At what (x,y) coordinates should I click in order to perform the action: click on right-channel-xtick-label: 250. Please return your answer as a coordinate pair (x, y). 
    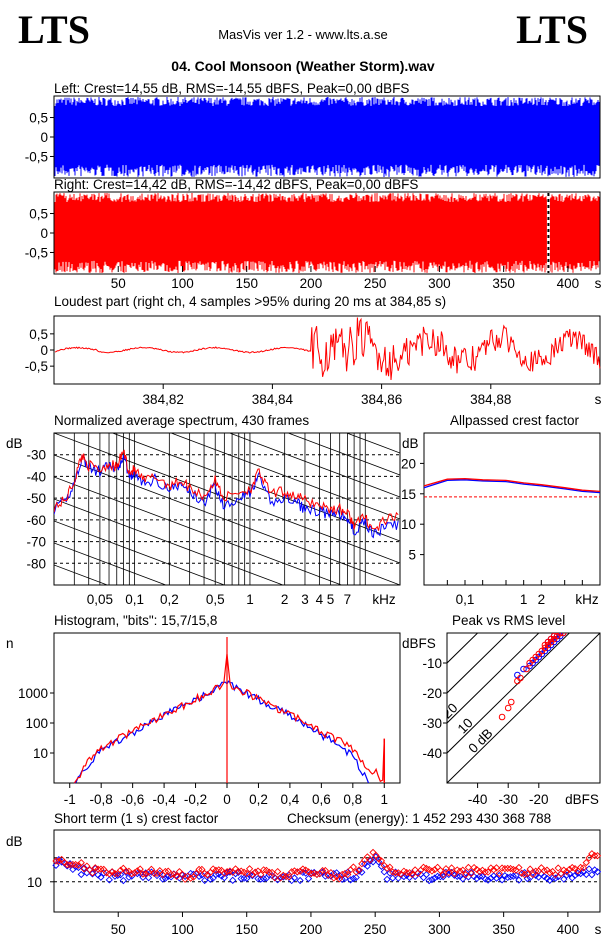
    Looking at the image, I should click on (375, 283).